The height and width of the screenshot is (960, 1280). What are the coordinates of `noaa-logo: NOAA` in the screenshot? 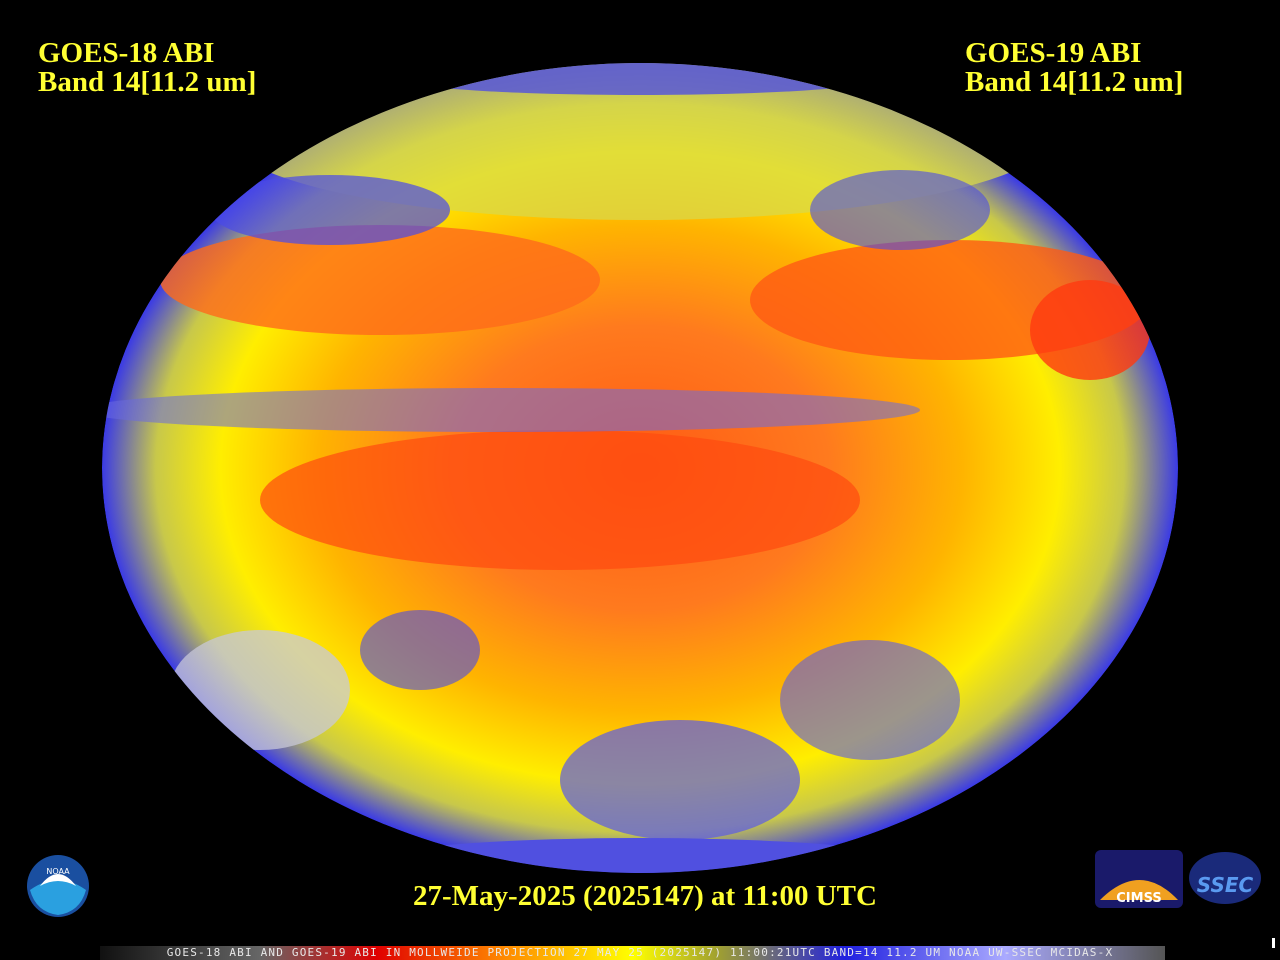 It's located at (58, 886).